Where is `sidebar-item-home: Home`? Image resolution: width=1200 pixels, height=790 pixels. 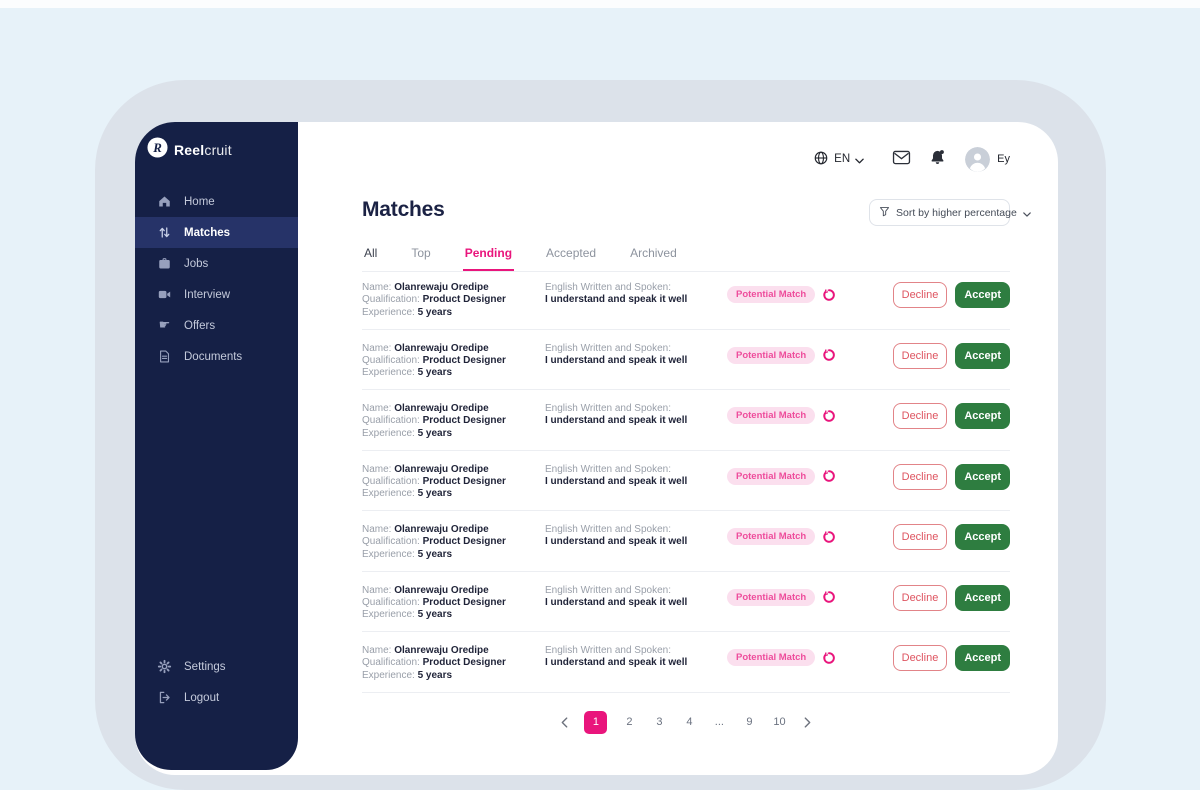
sidebar-item-home: Home is located at coordinates (216, 201).